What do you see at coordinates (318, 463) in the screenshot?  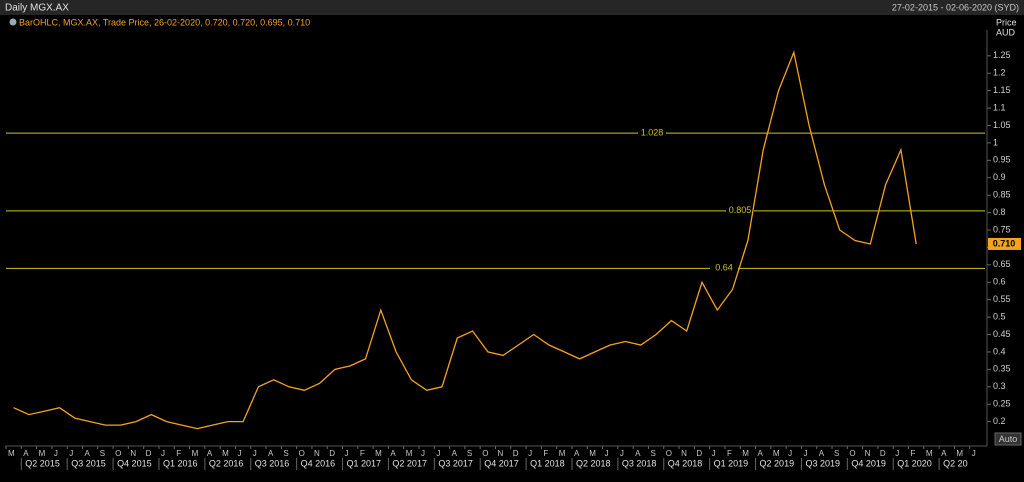 I see `quarter-label: Q4 2016` at bounding box center [318, 463].